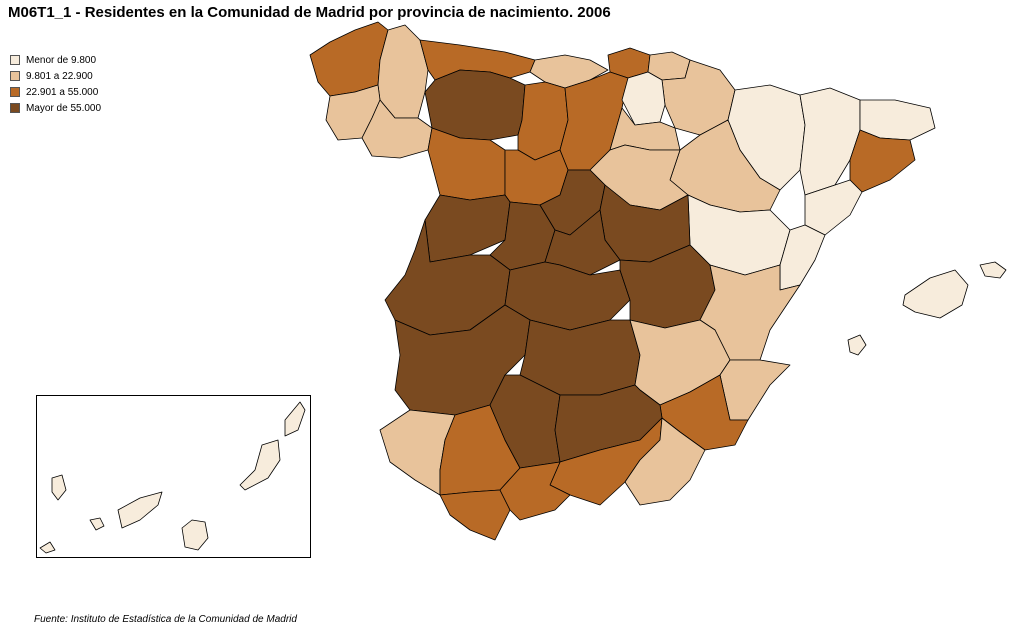  Describe the element at coordinates (475, 105) in the screenshot. I see `province-leon` at that location.